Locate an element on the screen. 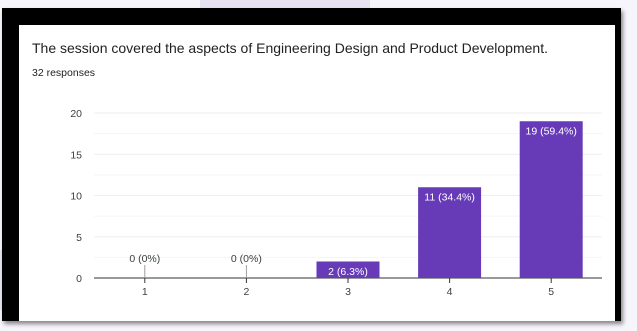 Image resolution: width=637 pixels, height=331 pixels. y-tick-label: 20 is located at coordinates (76, 114).